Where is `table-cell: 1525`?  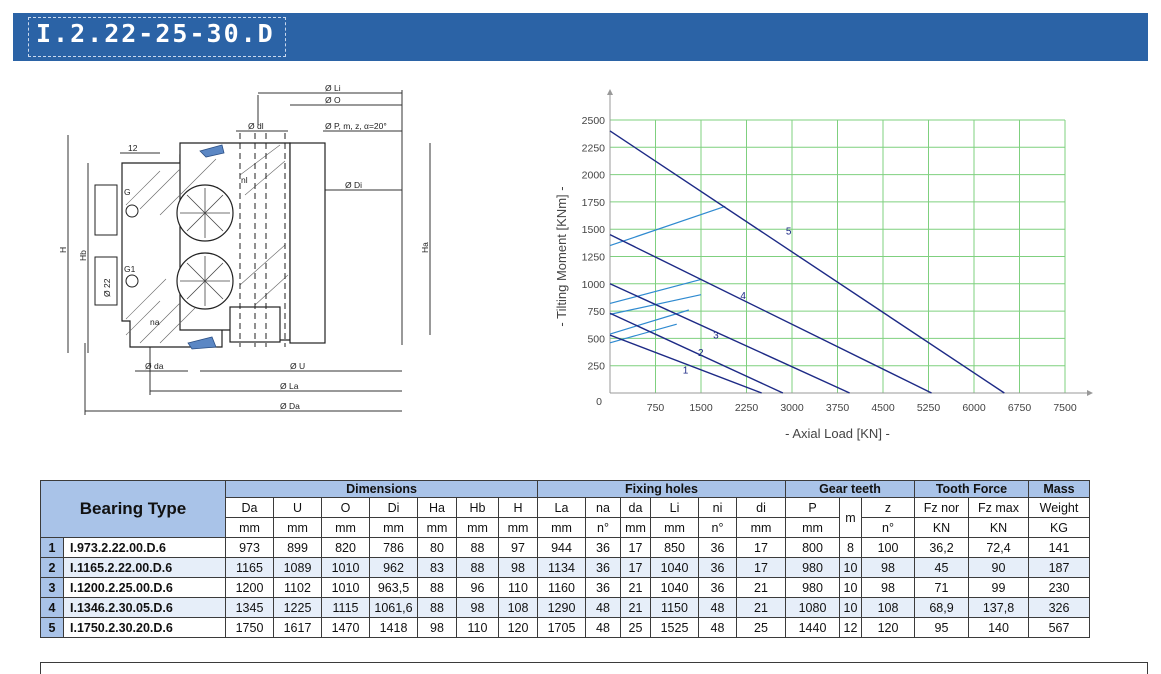 table-cell: 1525 is located at coordinates (674, 627).